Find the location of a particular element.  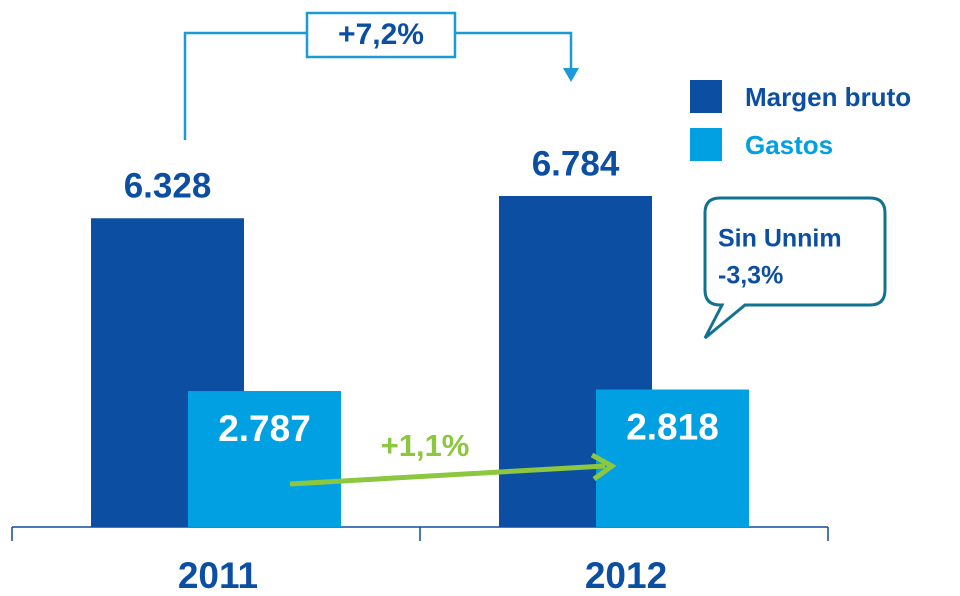

trend-arrowhead is located at coordinates (603, 467).